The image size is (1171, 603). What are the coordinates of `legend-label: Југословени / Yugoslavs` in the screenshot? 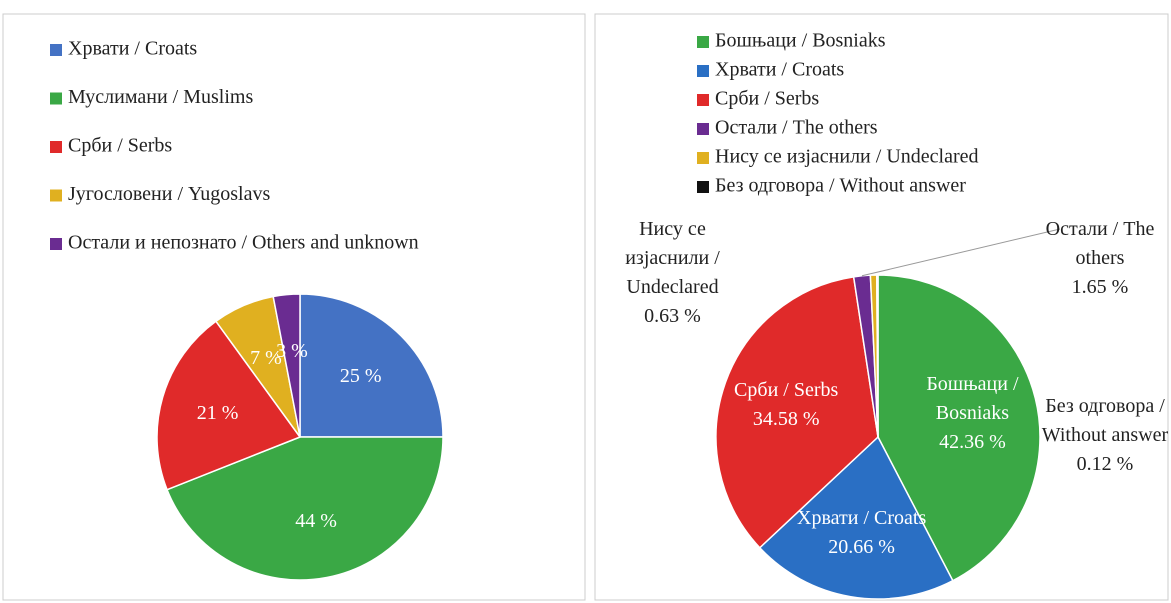 It's located at (169, 194).